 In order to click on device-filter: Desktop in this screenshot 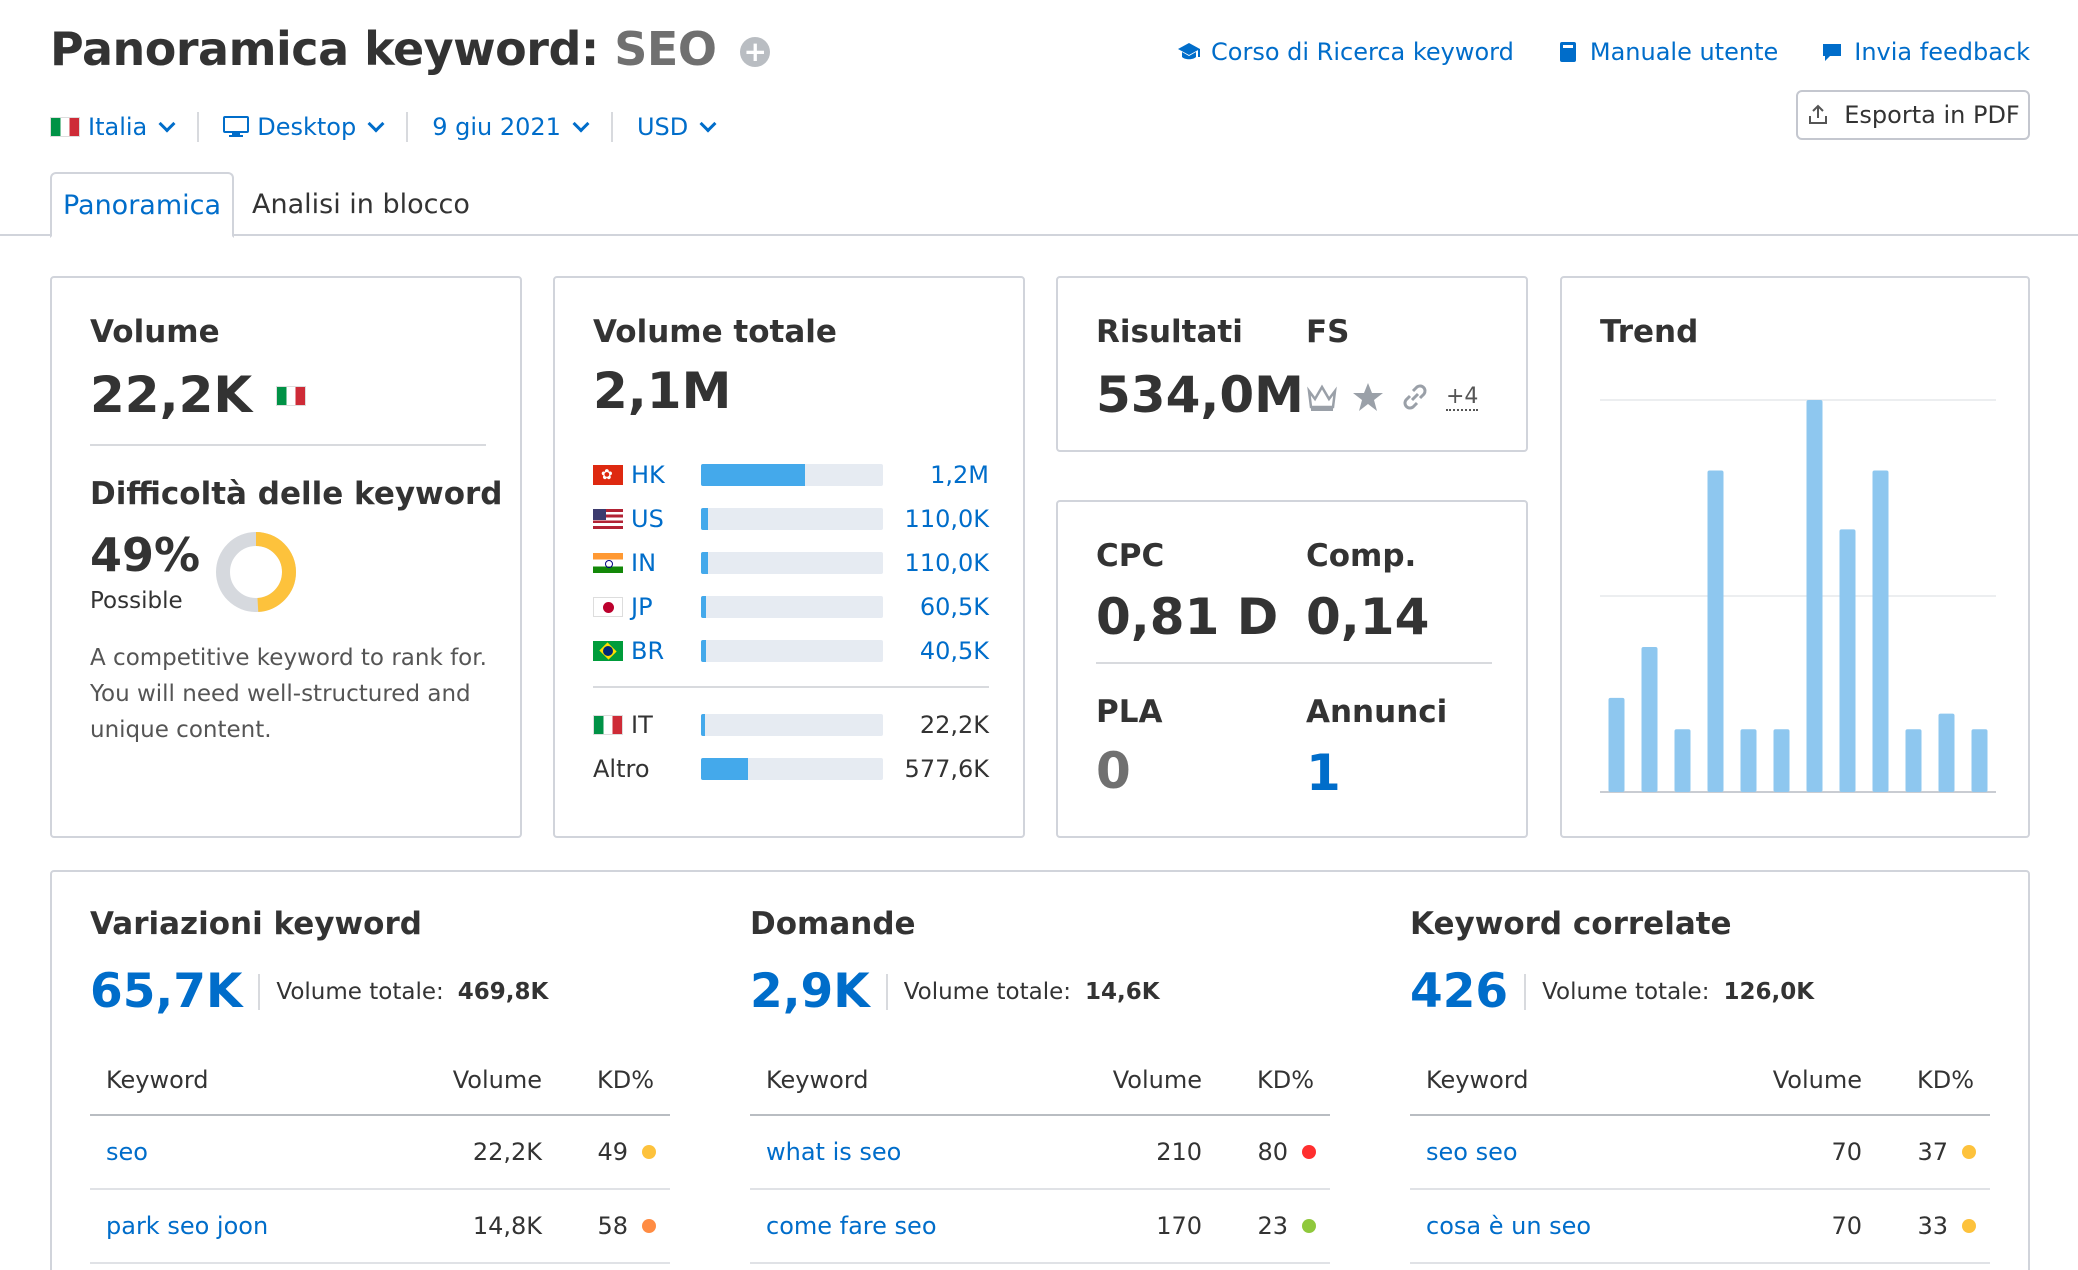, I will do `click(314, 127)`.